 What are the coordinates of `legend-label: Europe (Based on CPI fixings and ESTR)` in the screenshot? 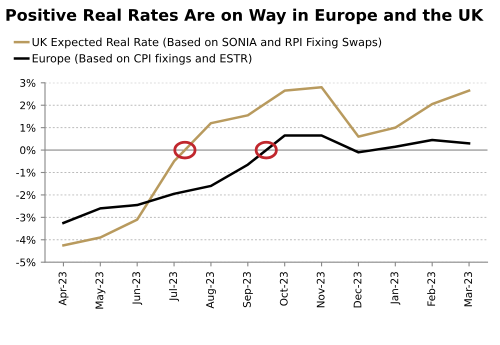 It's located at (142, 59).